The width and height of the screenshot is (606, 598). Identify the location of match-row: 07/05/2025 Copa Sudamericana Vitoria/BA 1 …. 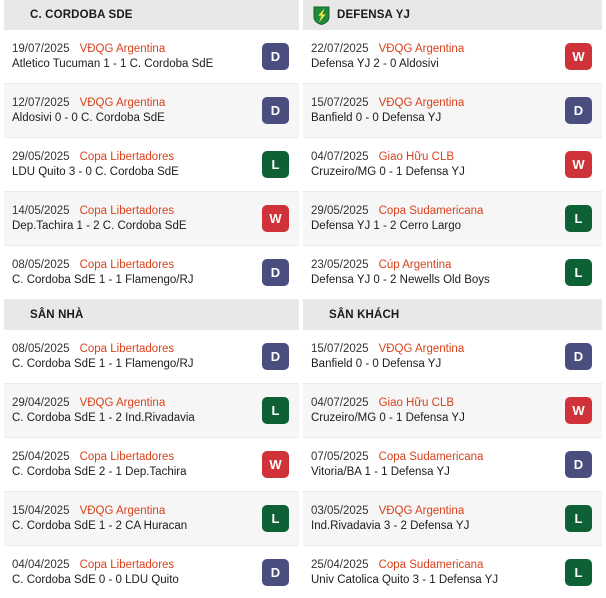
(452, 465).